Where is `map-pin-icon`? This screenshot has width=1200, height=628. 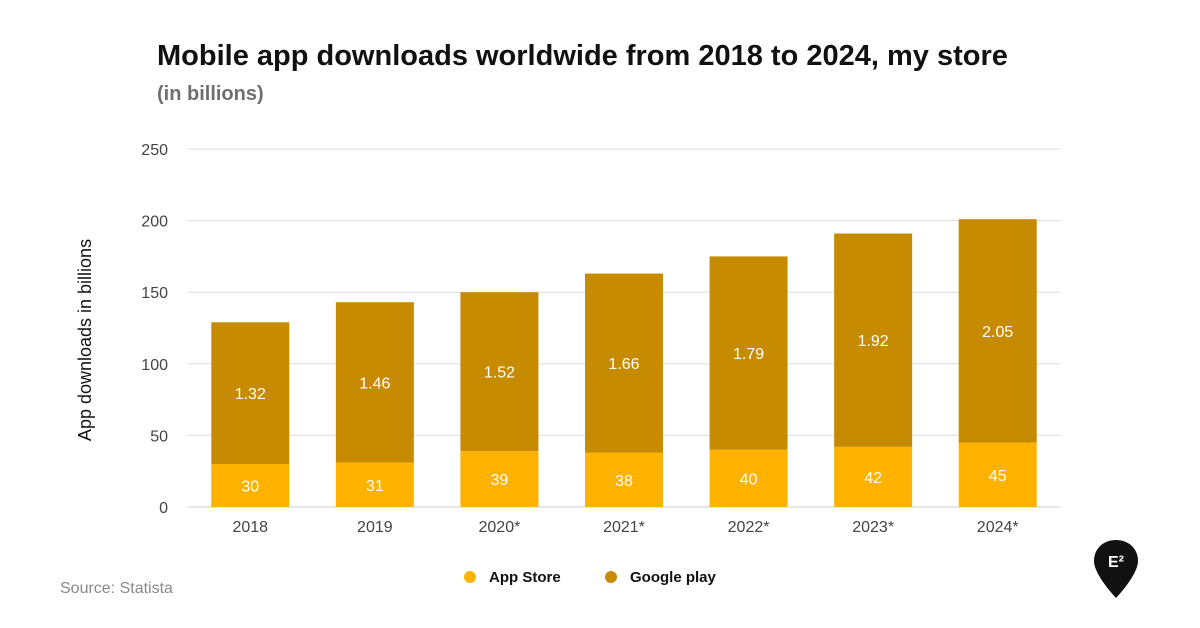
map-pin-icon is located at coordinates (1116, 569).